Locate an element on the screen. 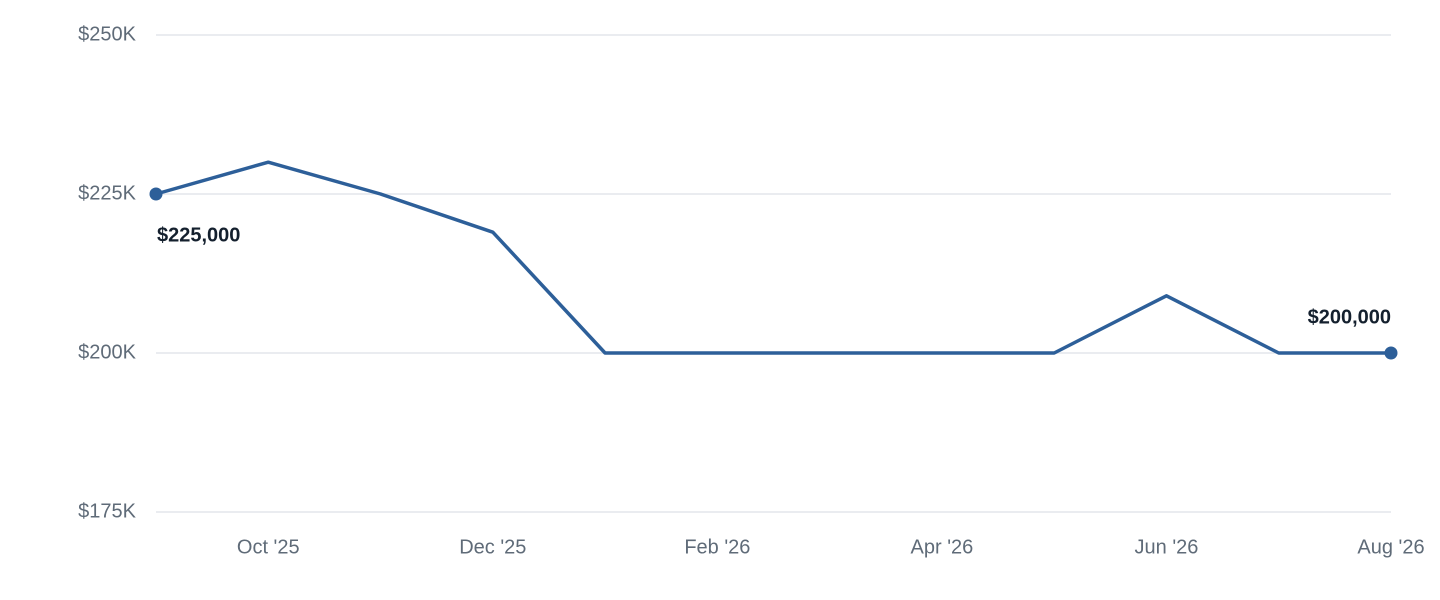 This screenshot has width=1440, height=600. value-label: $225,000 is located at coordinates (198, 235).